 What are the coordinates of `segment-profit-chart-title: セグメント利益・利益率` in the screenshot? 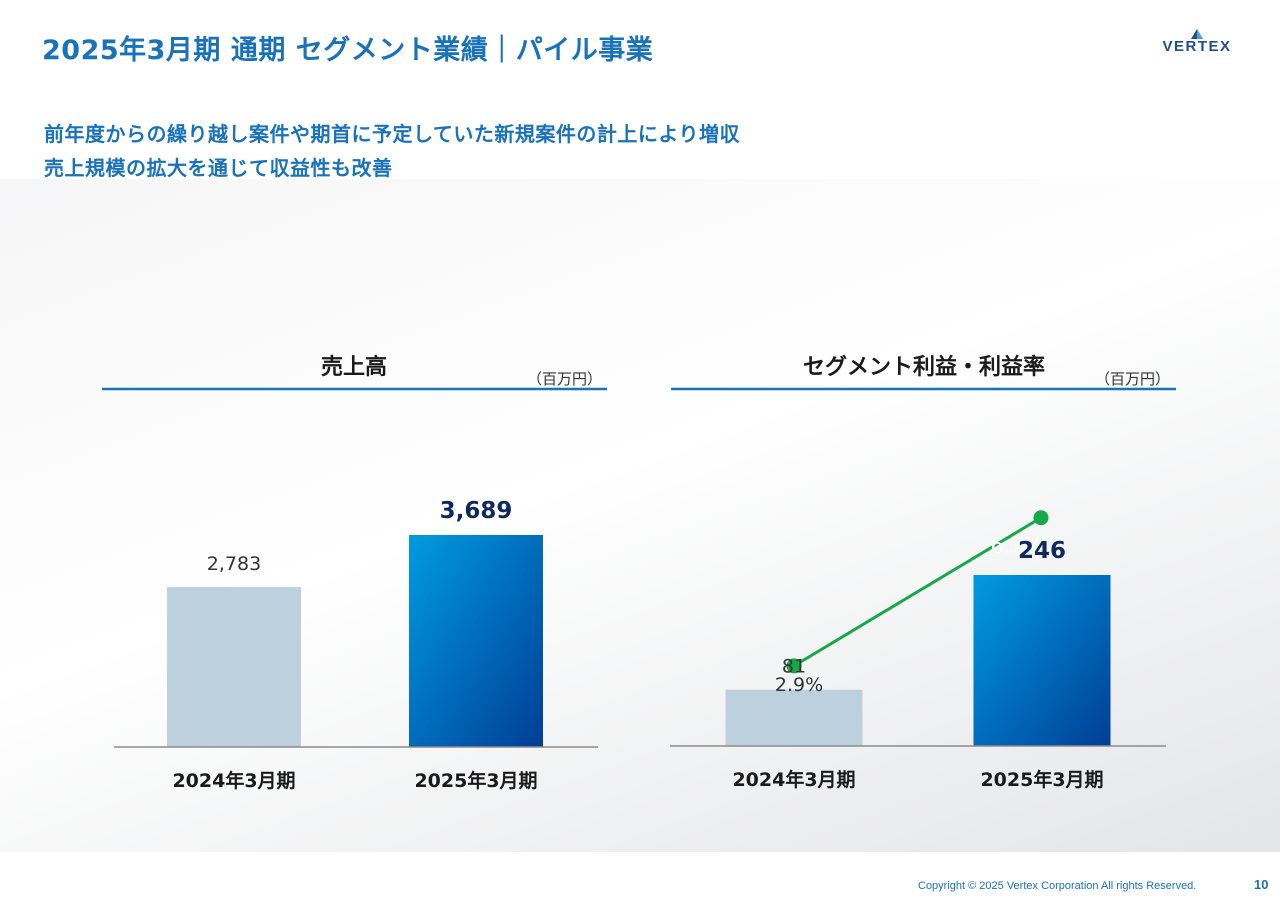 It's located at (924, 367).